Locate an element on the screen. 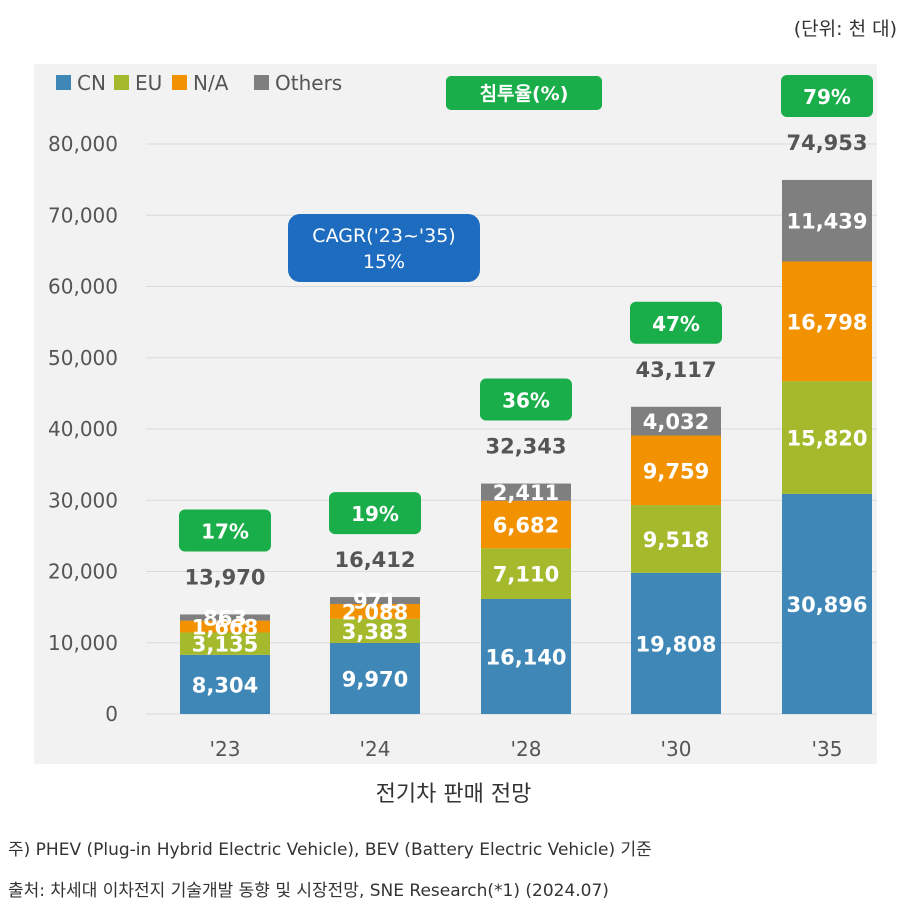 This screenshot has width=907, height=915. penetration-label: 19% is located at coordinates (375, 514).